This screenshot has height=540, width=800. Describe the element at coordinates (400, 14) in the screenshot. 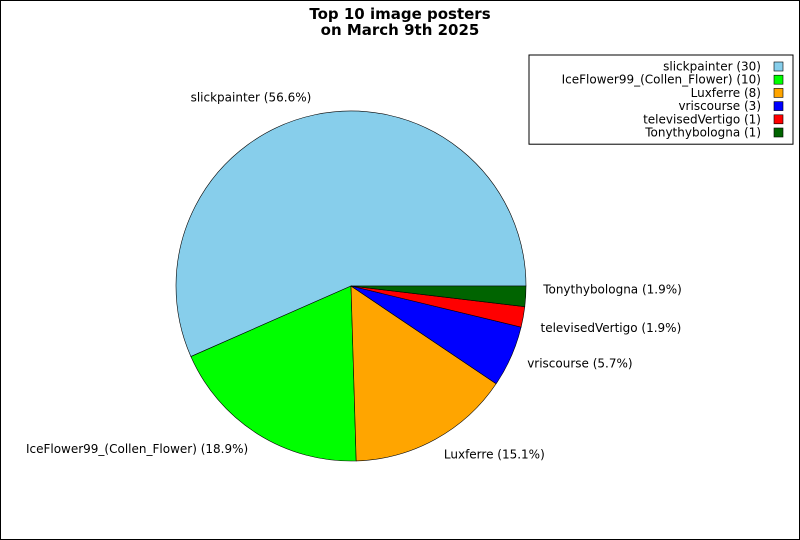

I see `chart-title-line-1: Top 10 image posters` at that location.